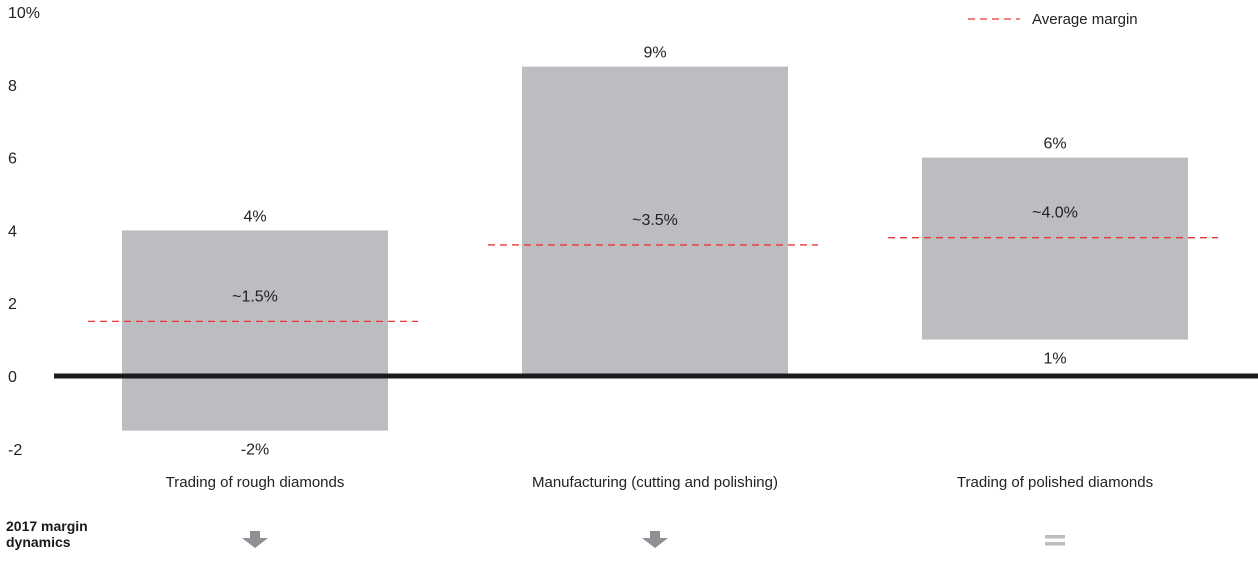 This screenshot has height=564, width=1258. I want to click on dynamics-title: 2017 margin dynamics, so click(61, 534).